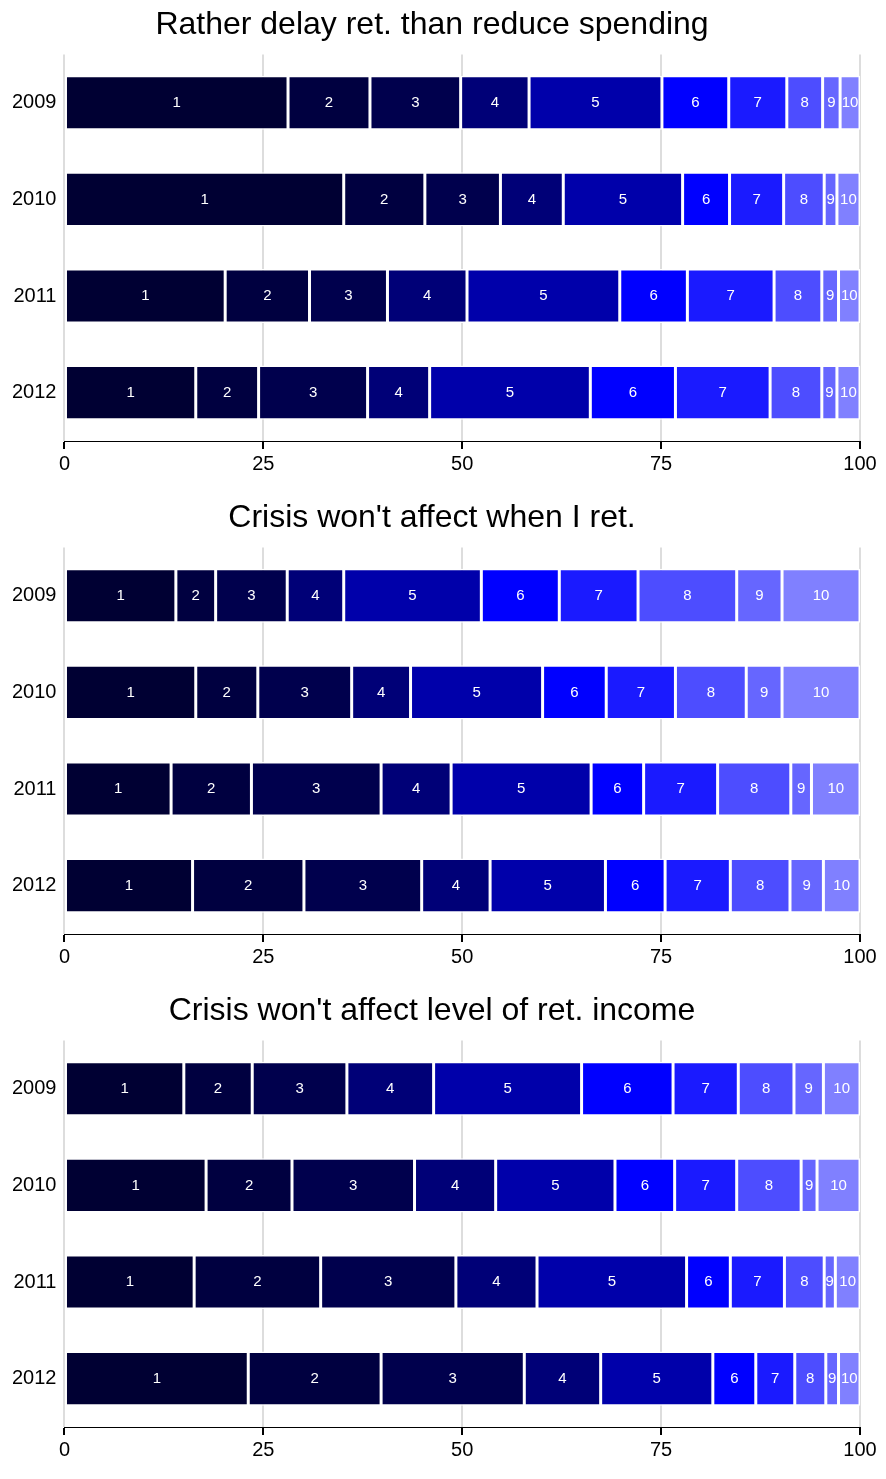 The width and height of the screenshot is (886, 1479). I want to click on series-label: 4, so click(416, 788).